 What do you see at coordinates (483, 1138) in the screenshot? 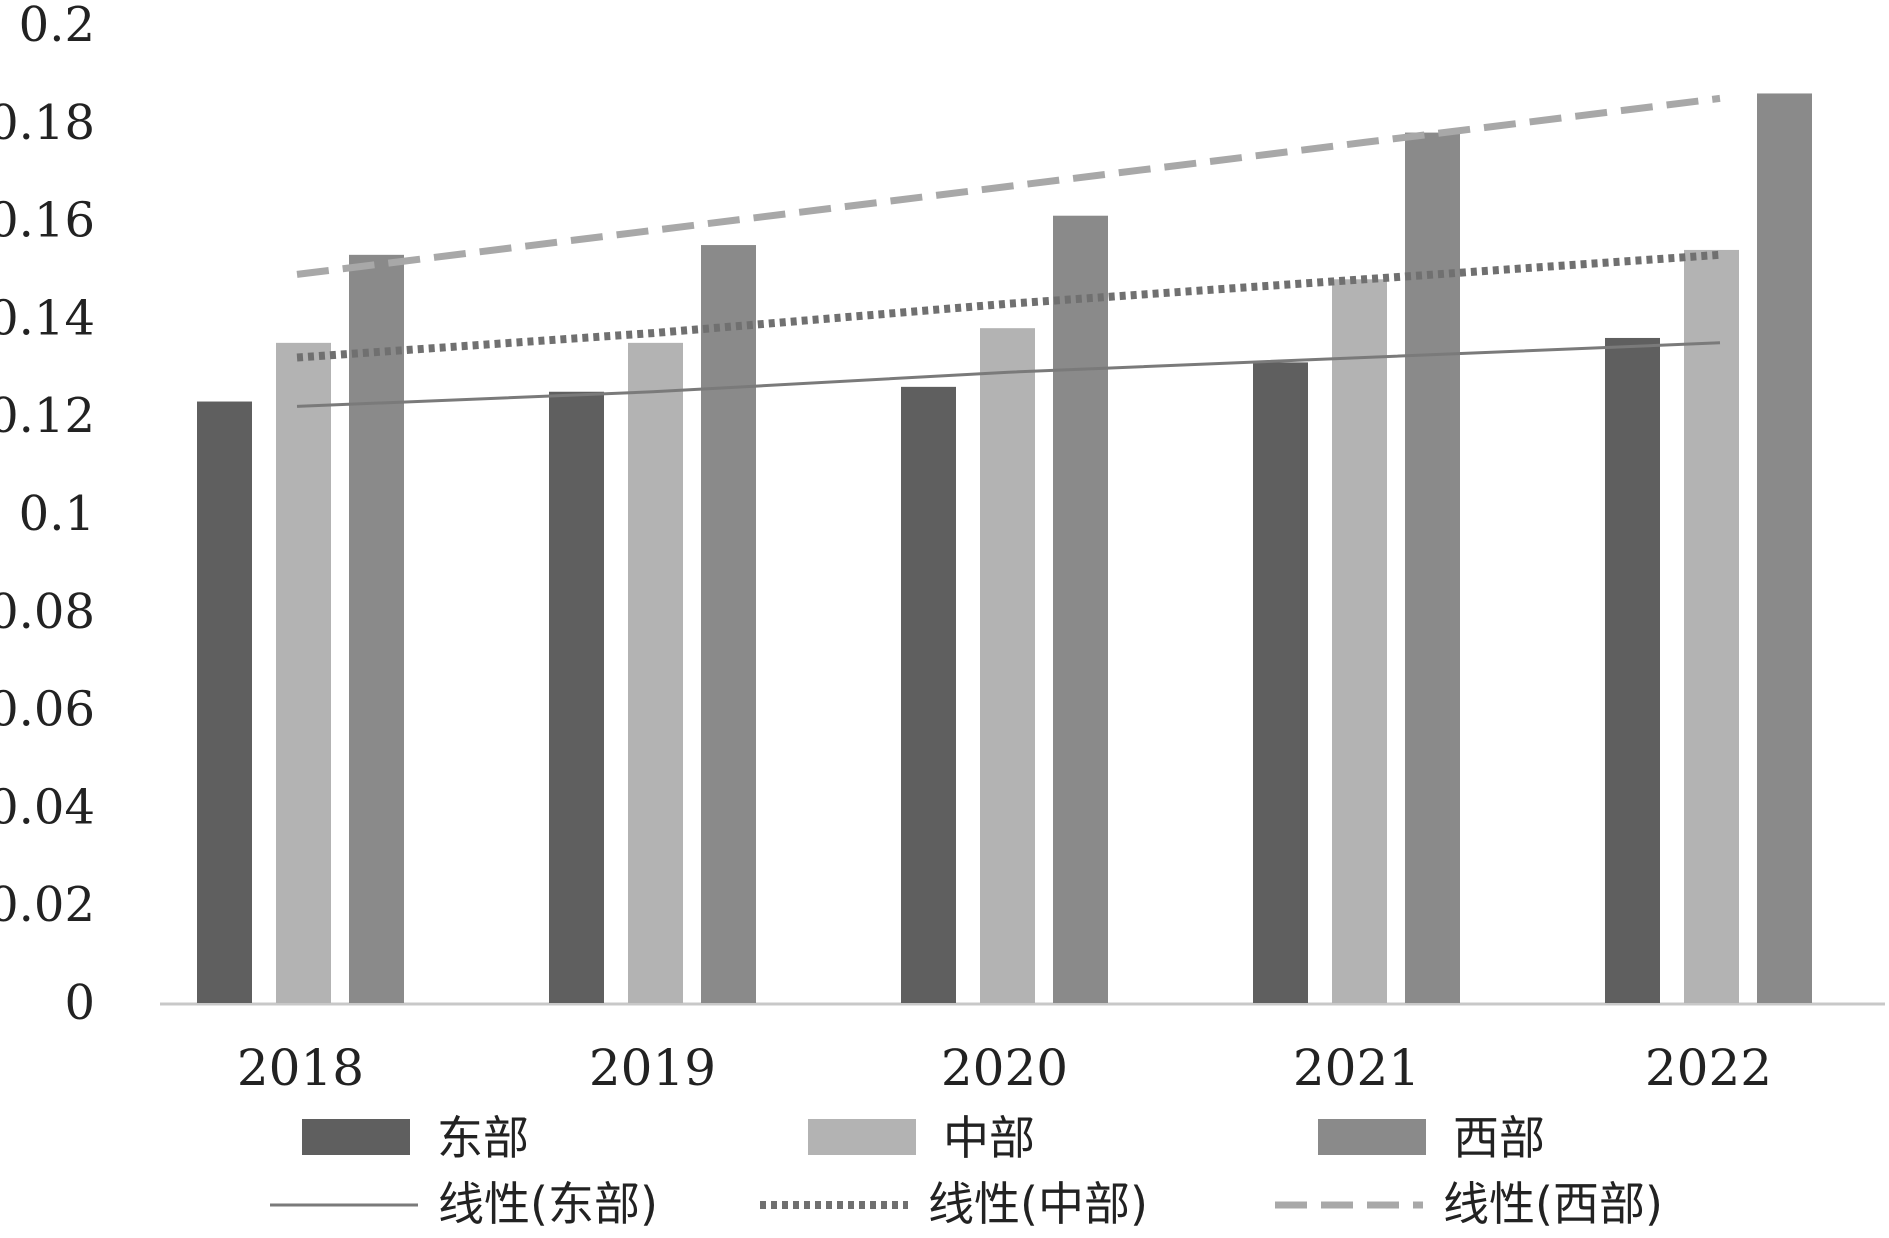
I see `legend-label: 东部` at bounding box center [483, 1138].